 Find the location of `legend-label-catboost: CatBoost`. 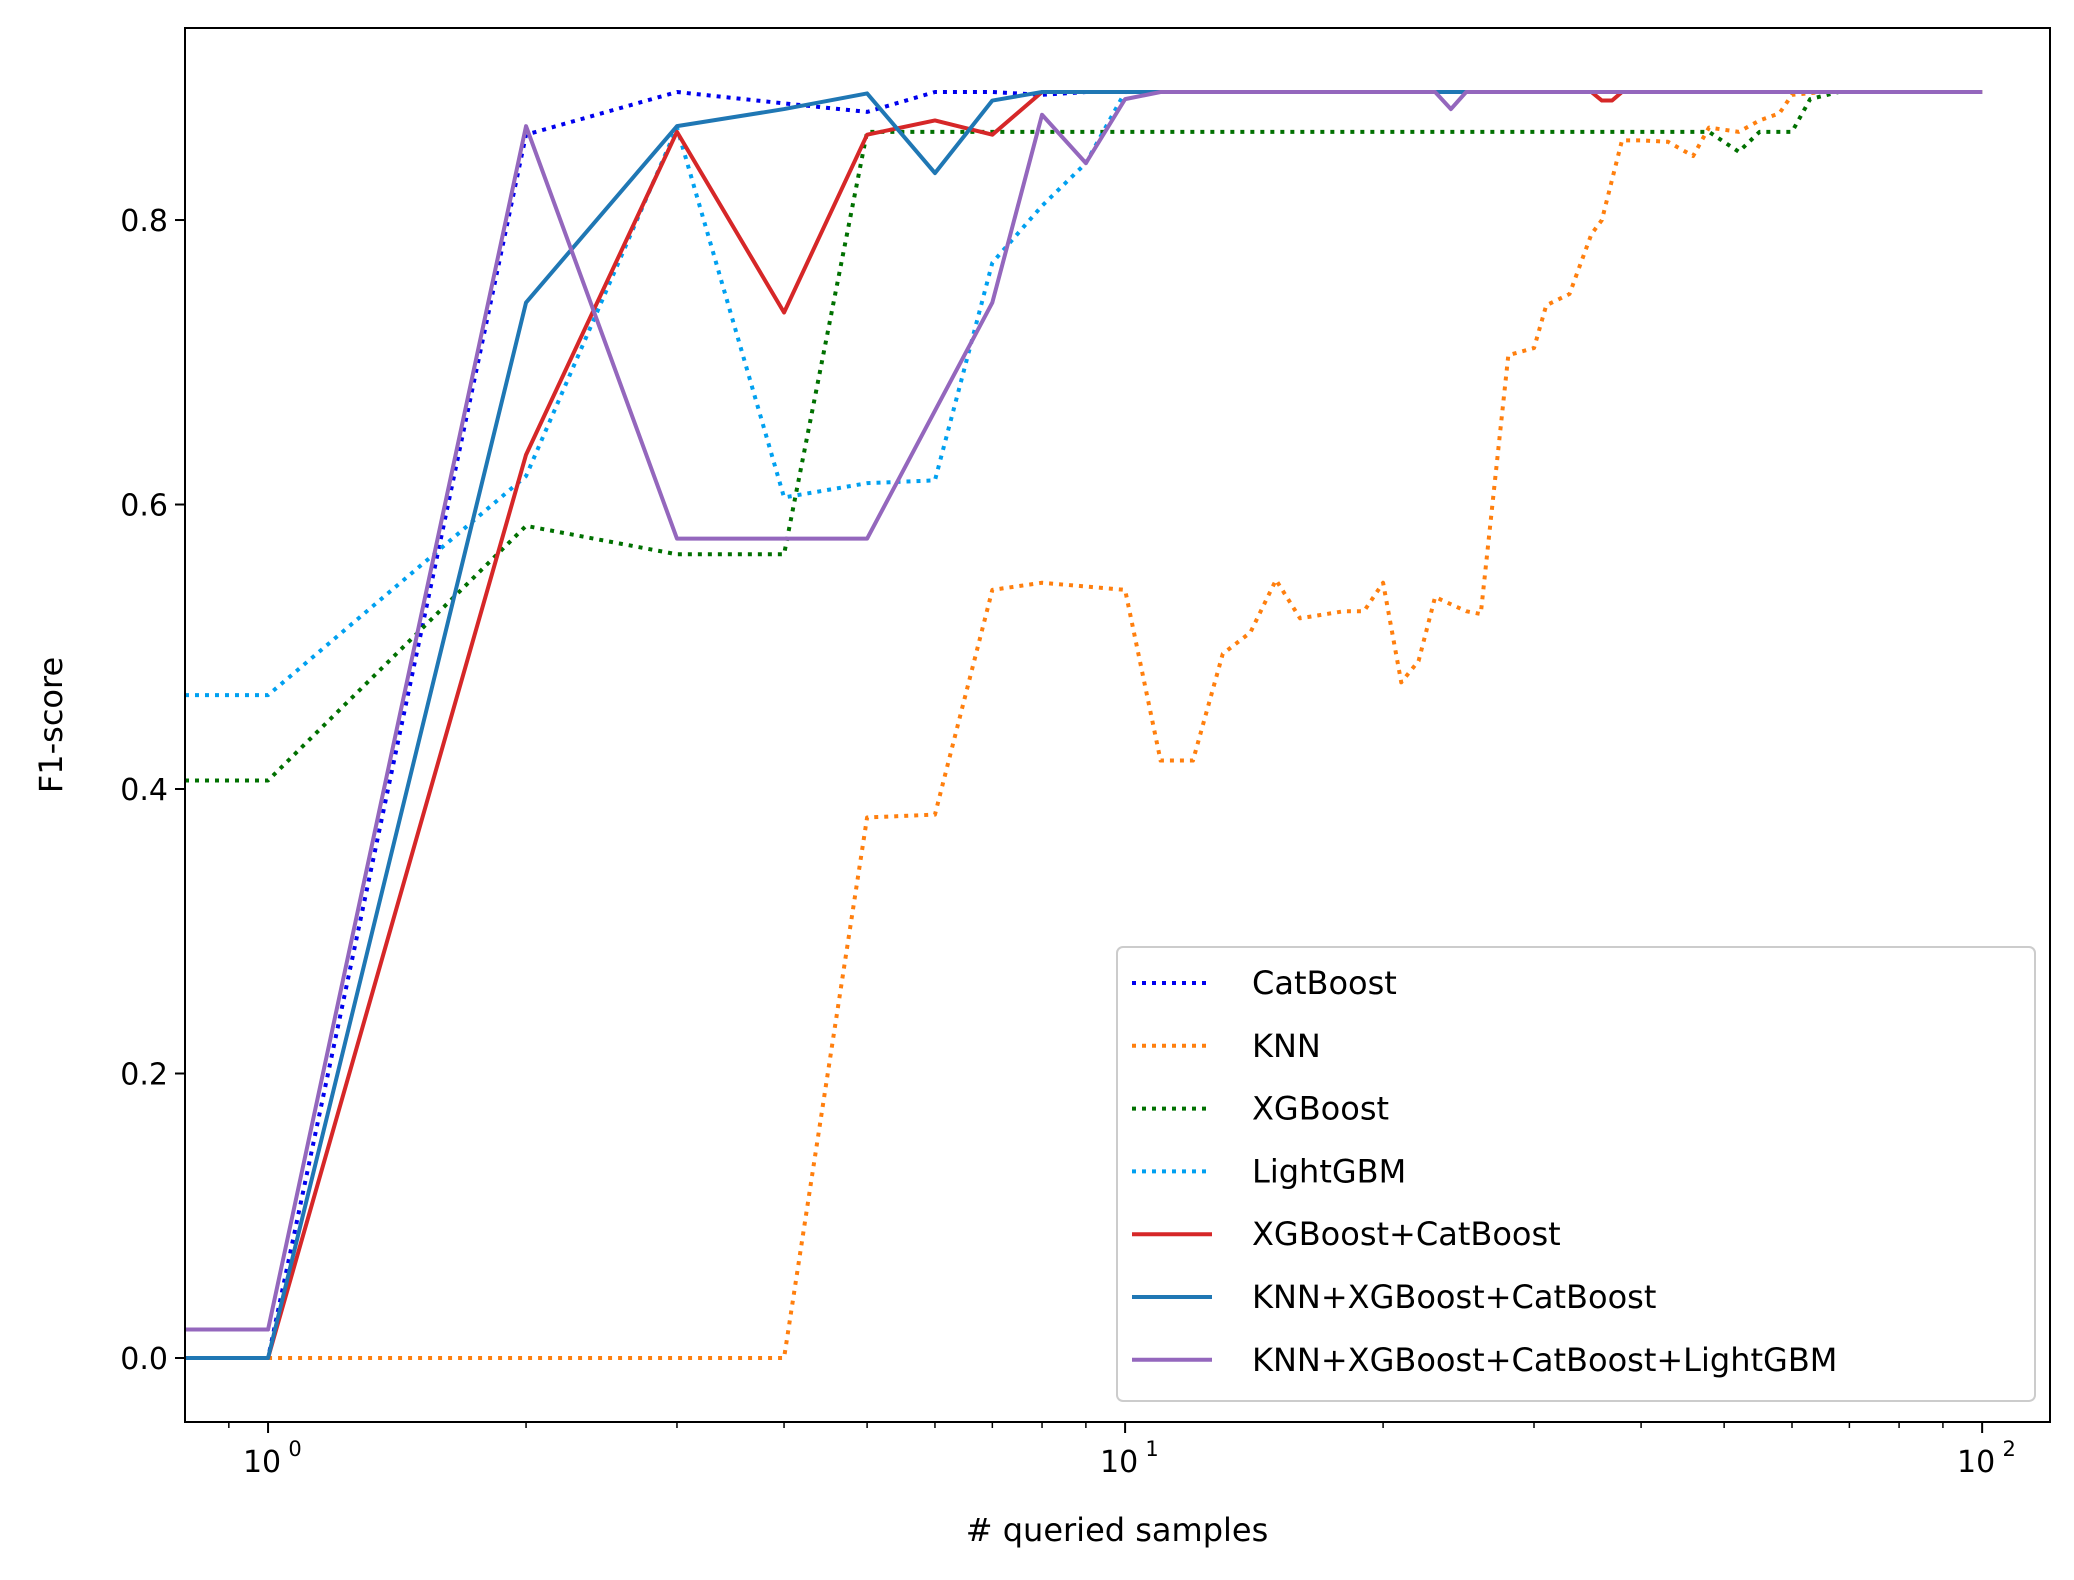

legend-label-catboost: CatBoost is located at coordinates (1324, 983).